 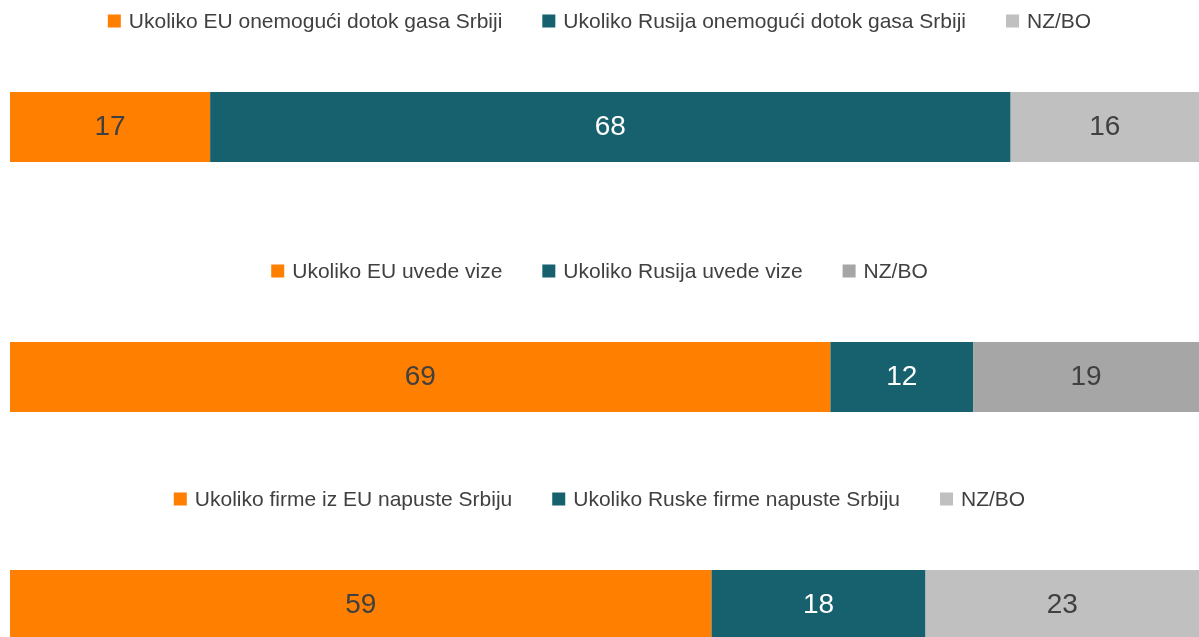 I want to click on legend-label: Ukoliko Ruske firme napuste Srbiju, so click(x=737, y=498).